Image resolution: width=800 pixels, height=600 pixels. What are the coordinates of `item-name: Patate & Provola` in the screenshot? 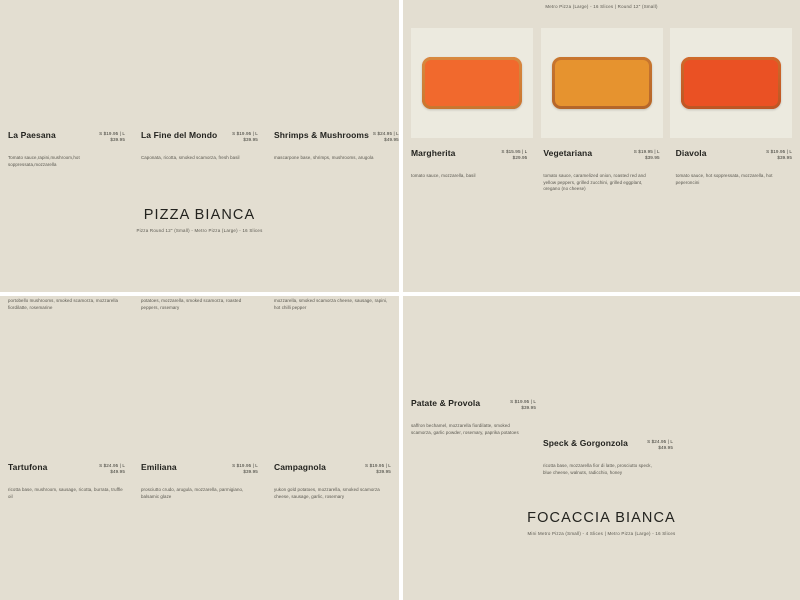 It's located at (446, 403).